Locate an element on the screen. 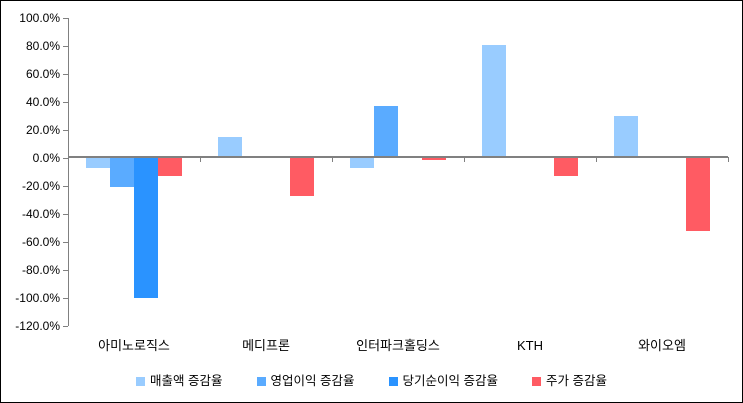 The width and height of the screenshot is (743, 403). legend-label: 주가 증감율 is located at coordinates (576, 381).